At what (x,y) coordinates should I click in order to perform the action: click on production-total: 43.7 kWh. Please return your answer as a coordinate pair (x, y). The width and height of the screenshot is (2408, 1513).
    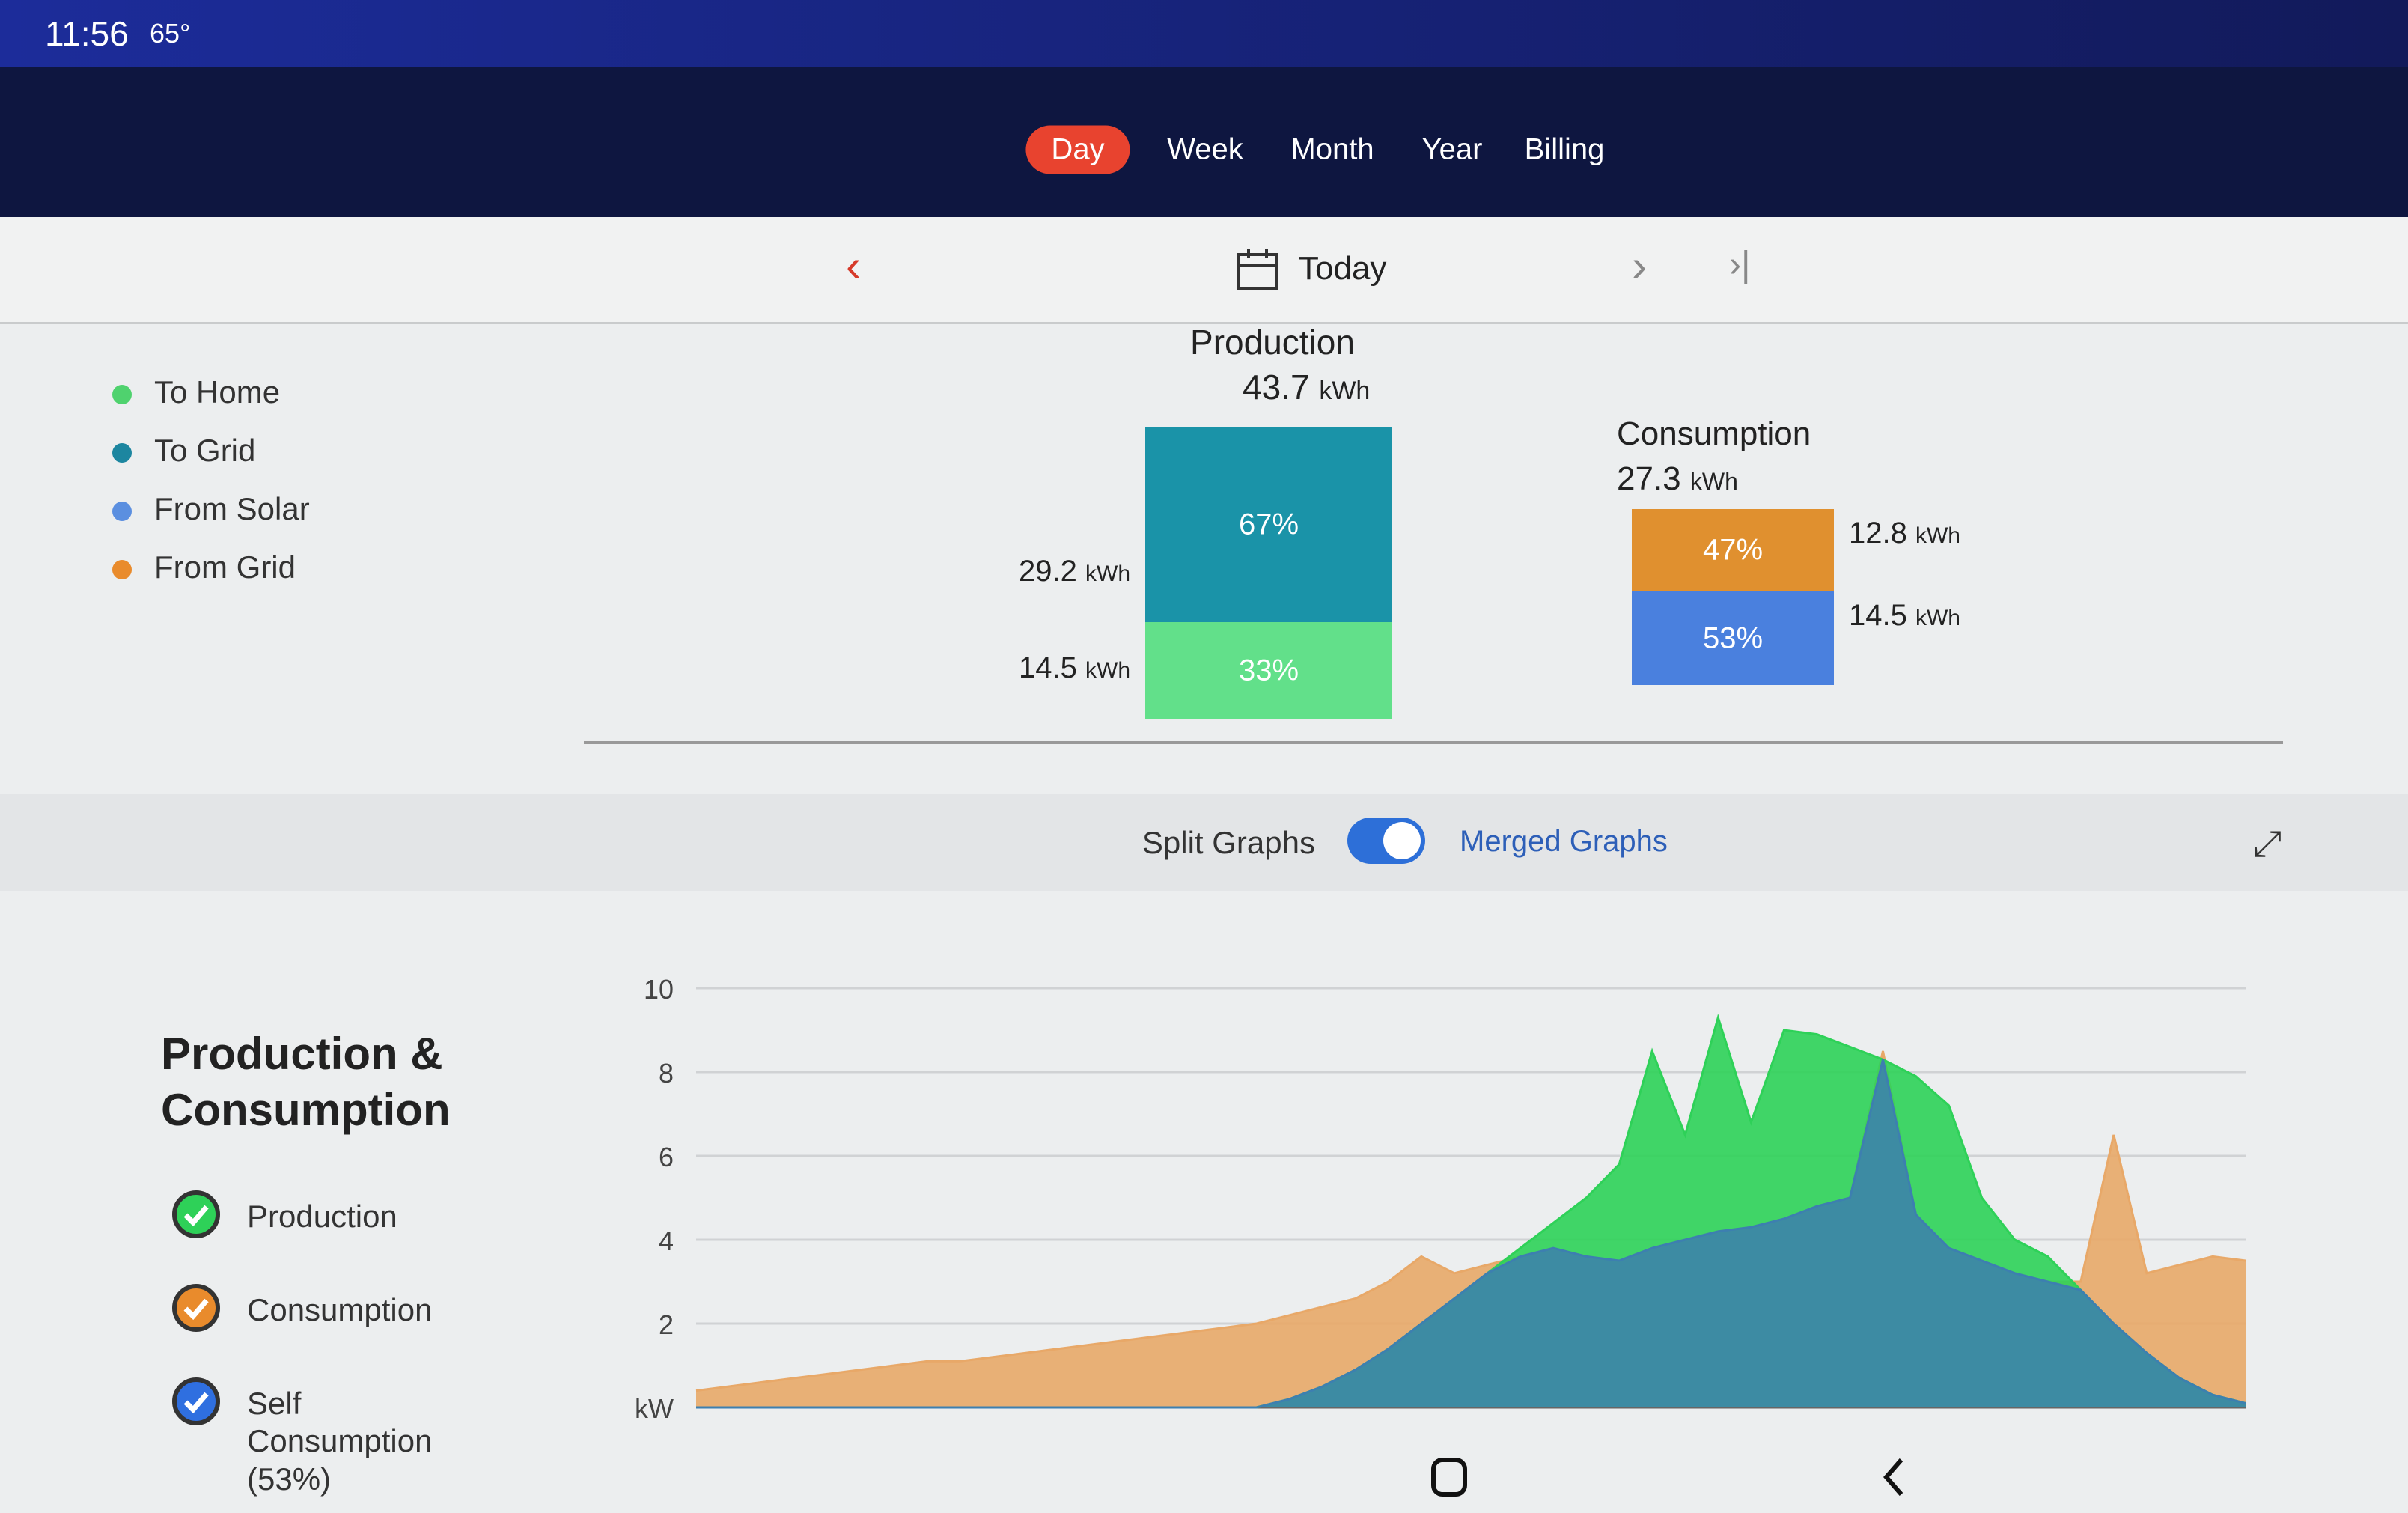
    Looking at the image, I should click on (1306, 387).